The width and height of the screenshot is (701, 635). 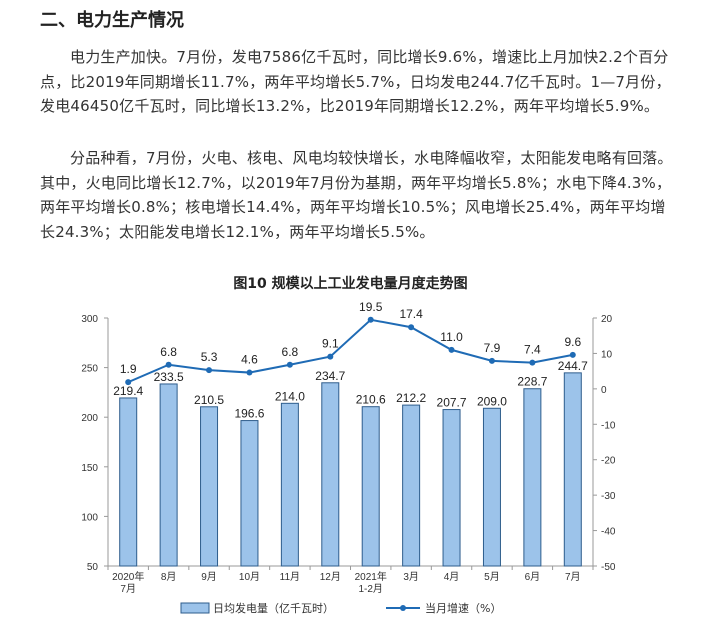 I want to click on right-tick-label: 0, so click(x=604, y=390).